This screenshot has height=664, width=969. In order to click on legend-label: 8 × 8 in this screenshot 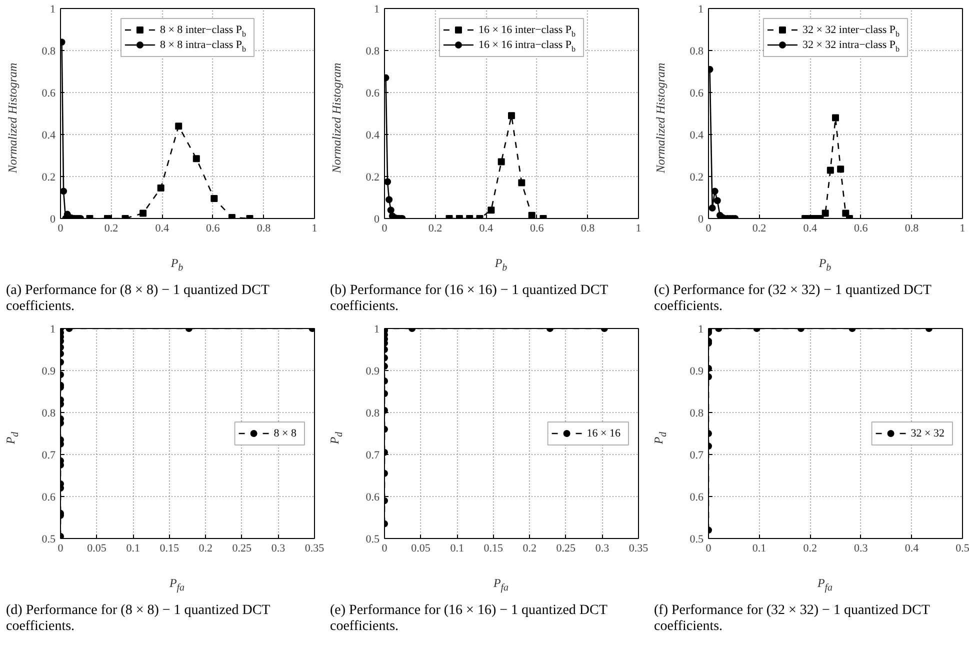, I will do `click(285, 434)`.